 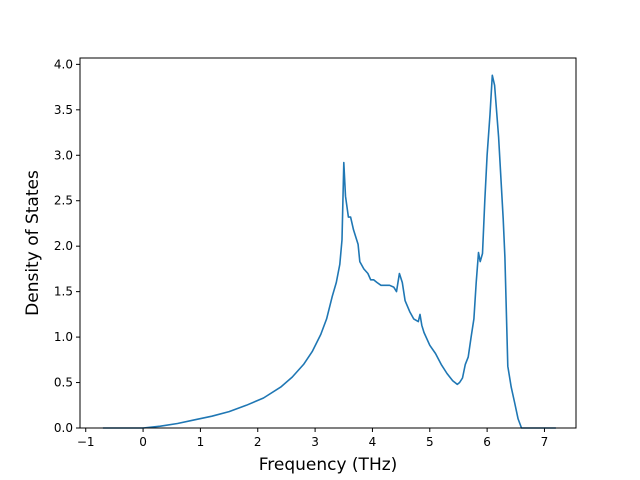 I want to click on x-tick-label: 7, so click(x=545, y=442).